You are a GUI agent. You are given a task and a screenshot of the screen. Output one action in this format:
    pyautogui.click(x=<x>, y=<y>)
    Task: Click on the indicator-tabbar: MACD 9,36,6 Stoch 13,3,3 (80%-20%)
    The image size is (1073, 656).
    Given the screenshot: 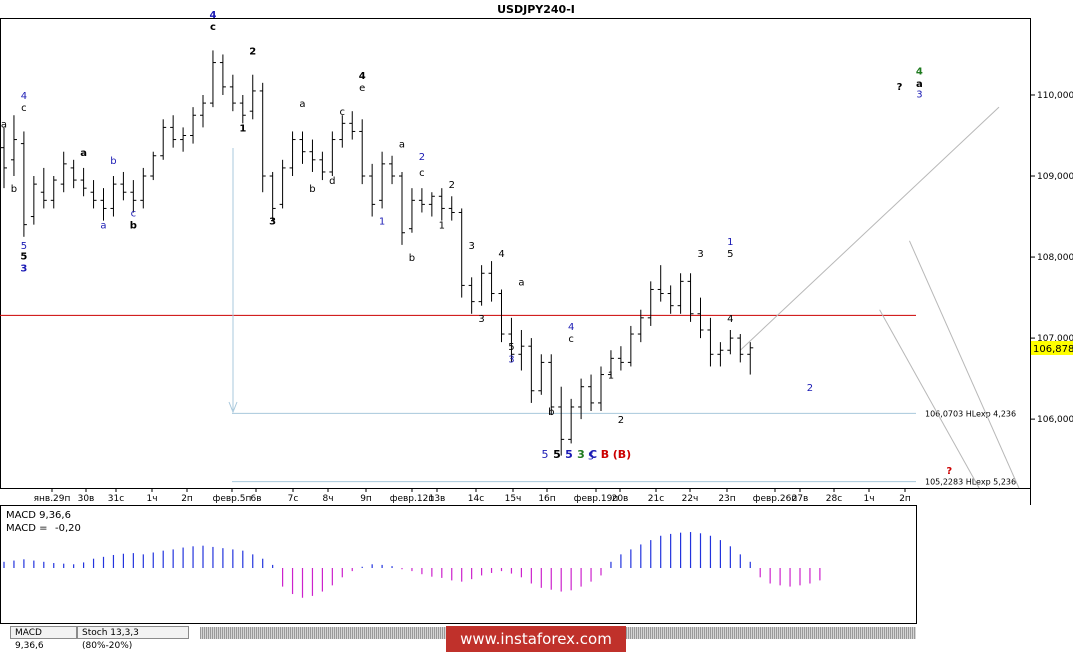 What is the action you would take?
    pyautogui.click(x=458, y=638)
    